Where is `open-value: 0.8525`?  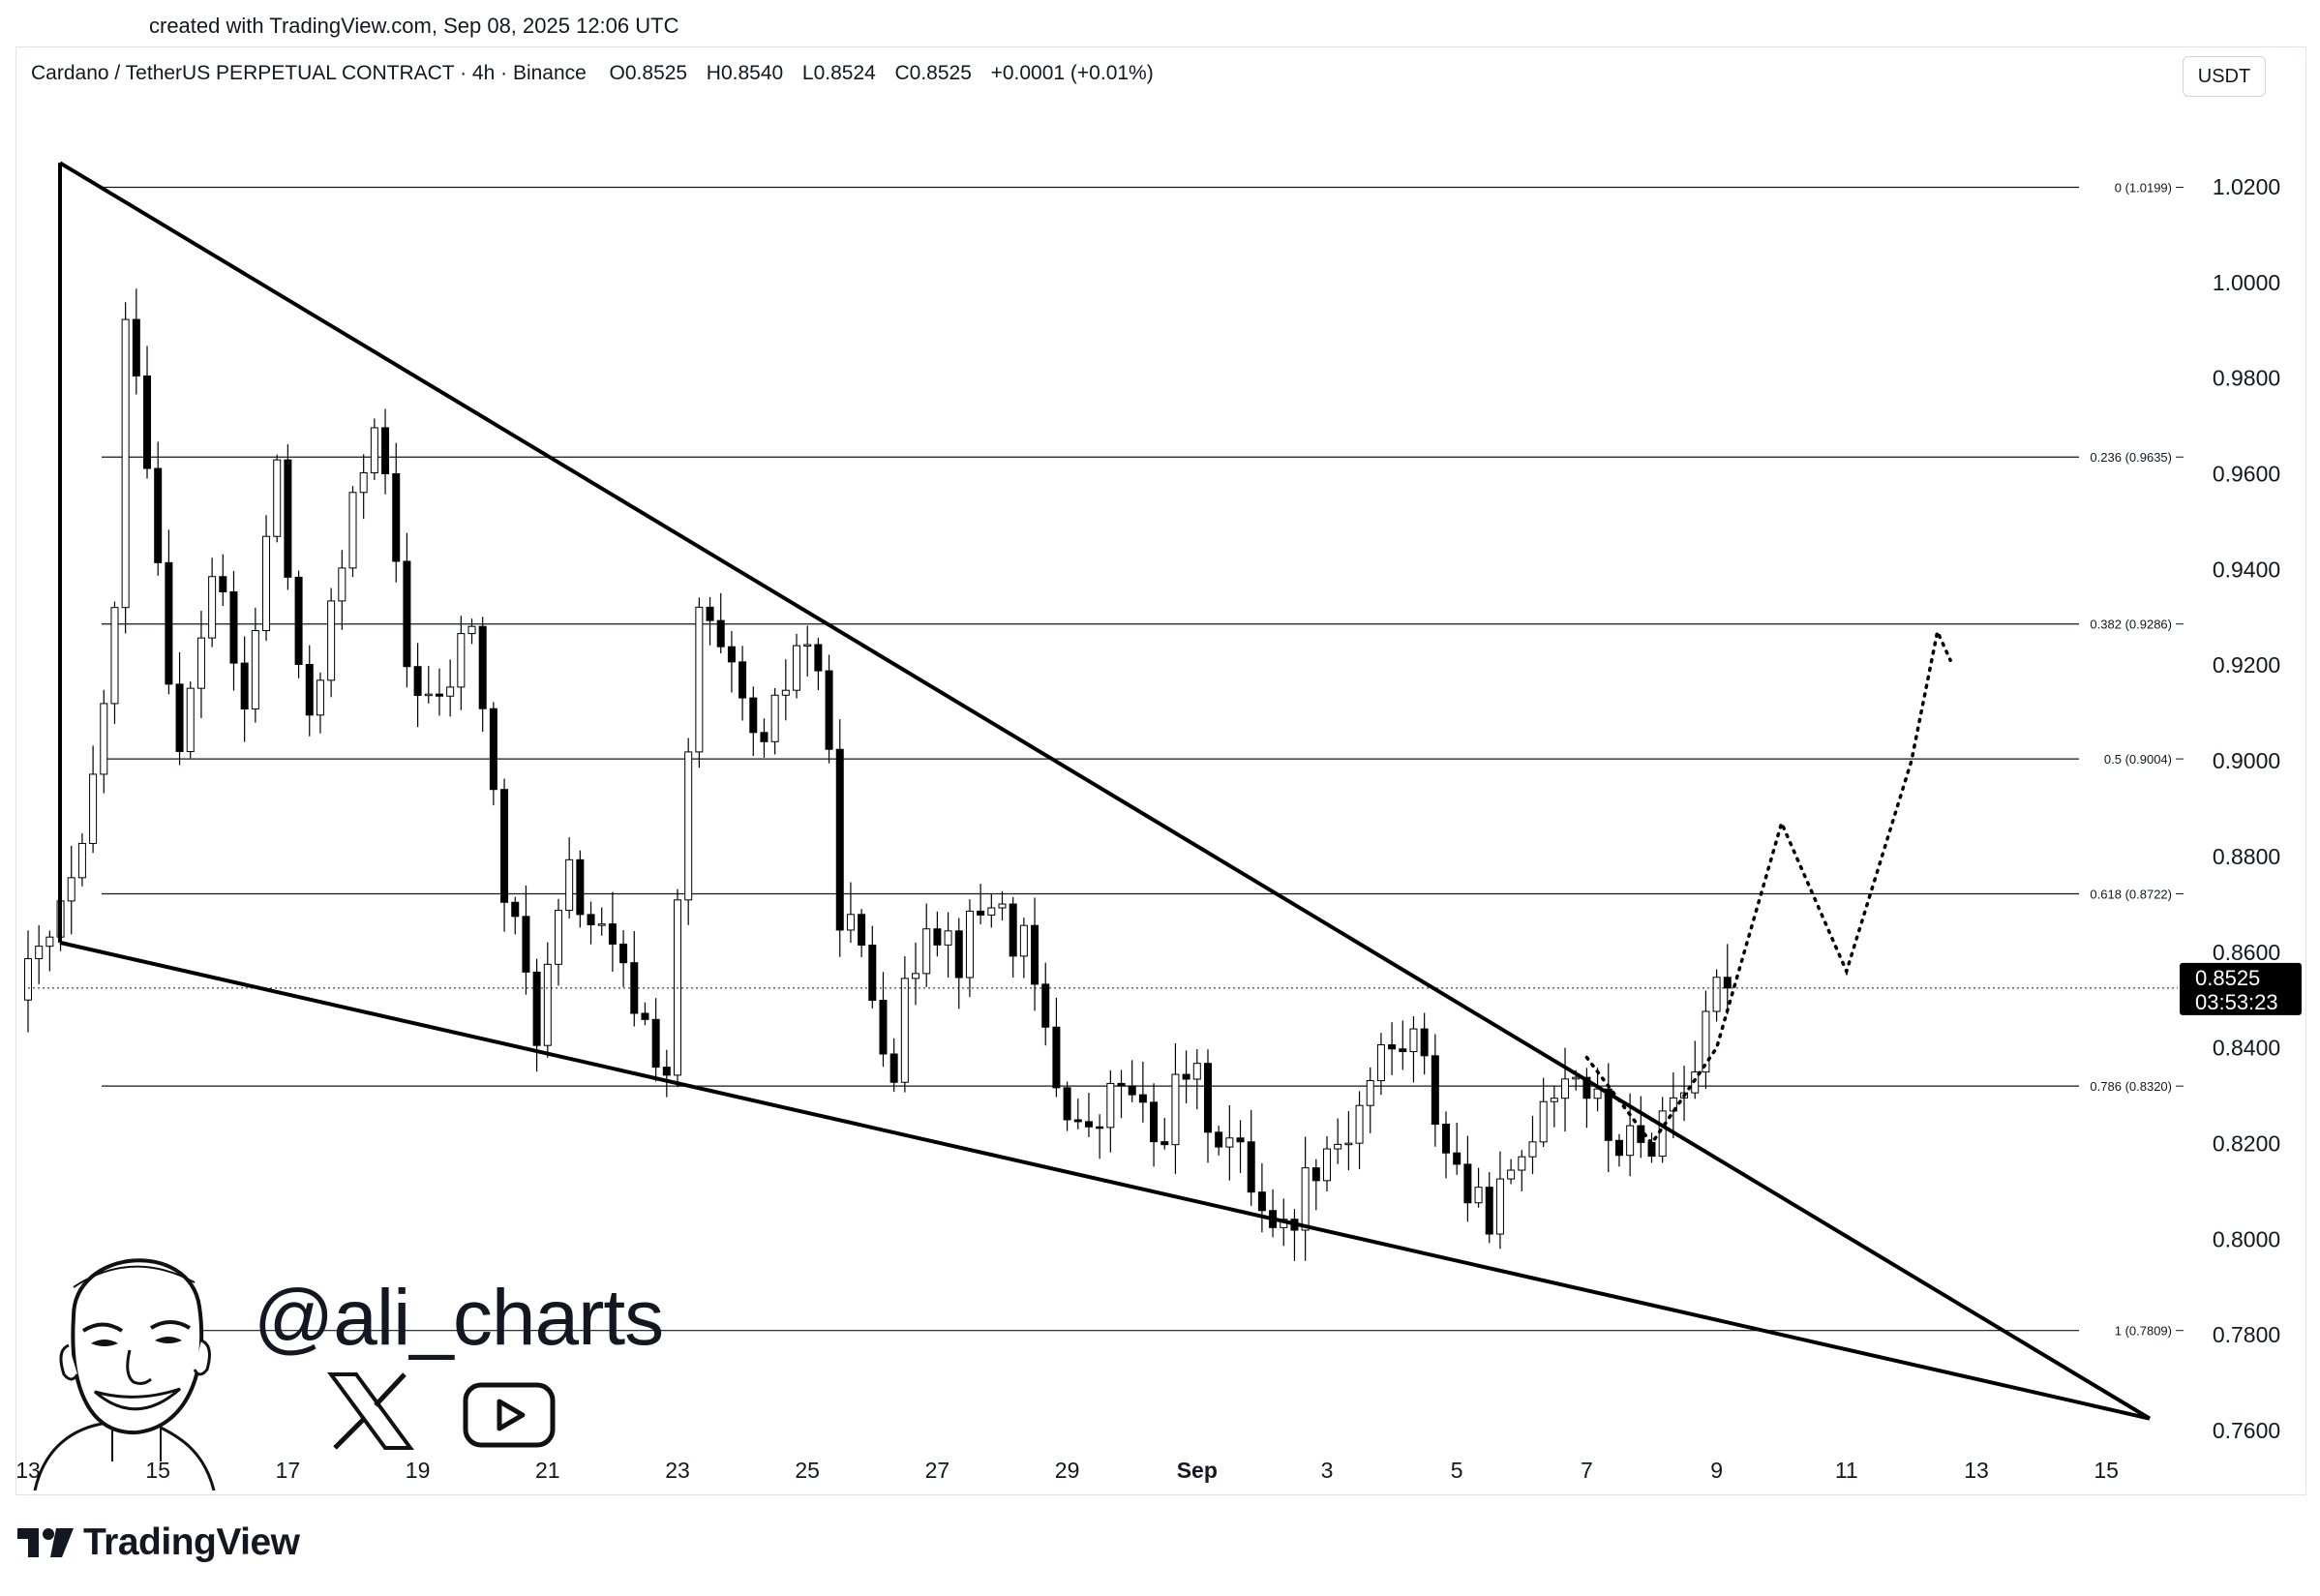
open-value: 0.8525 is located at coordinates (656, 73).